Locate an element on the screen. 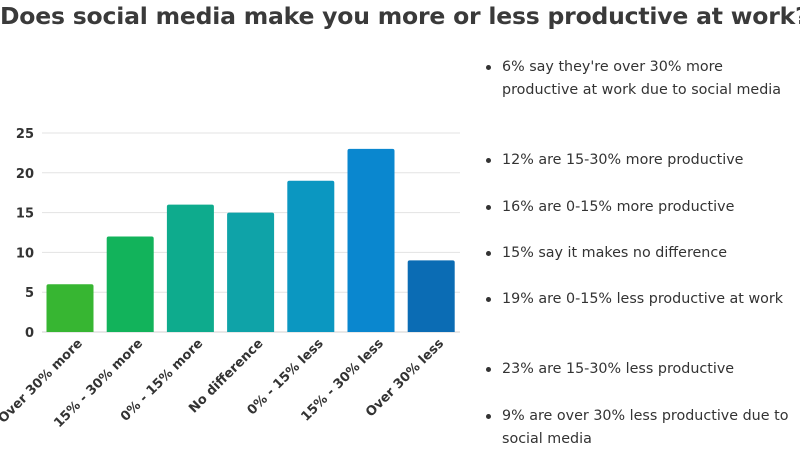  y-tick-label: 20 is located at coordinates (25, 174).